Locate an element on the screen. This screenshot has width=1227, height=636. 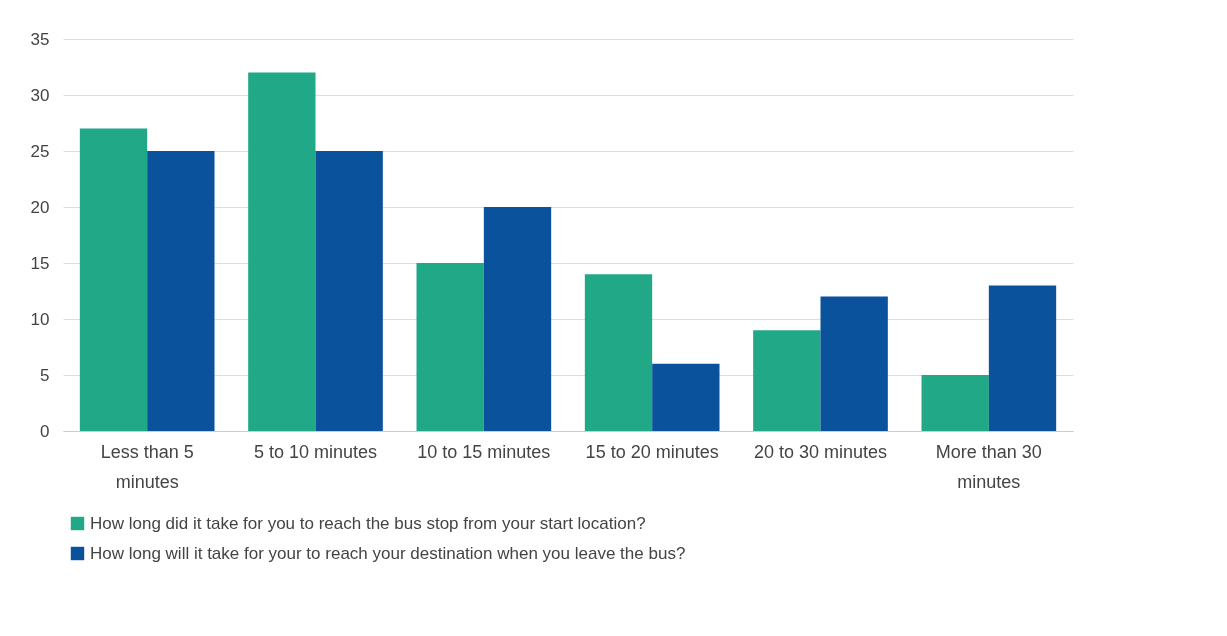
x-tick-label: 5 to 10 minutes is located at coordinates (315, 451).